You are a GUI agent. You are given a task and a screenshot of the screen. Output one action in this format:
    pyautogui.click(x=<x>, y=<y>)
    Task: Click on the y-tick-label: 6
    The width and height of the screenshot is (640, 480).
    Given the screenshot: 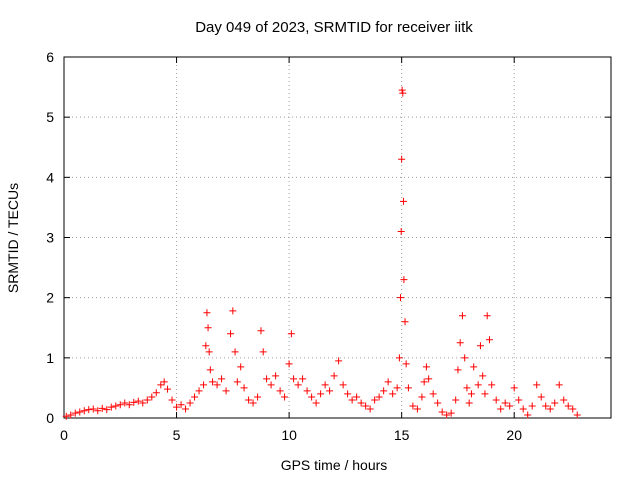 What is the action you would take?
    pyautogui.click(x=50, y=57)
    